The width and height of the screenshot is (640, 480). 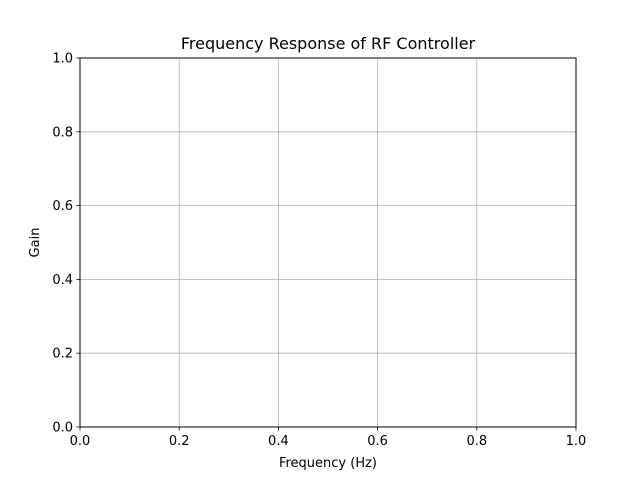 I want to click on y-tick-label: 0.0, so click(x=62, y=428).